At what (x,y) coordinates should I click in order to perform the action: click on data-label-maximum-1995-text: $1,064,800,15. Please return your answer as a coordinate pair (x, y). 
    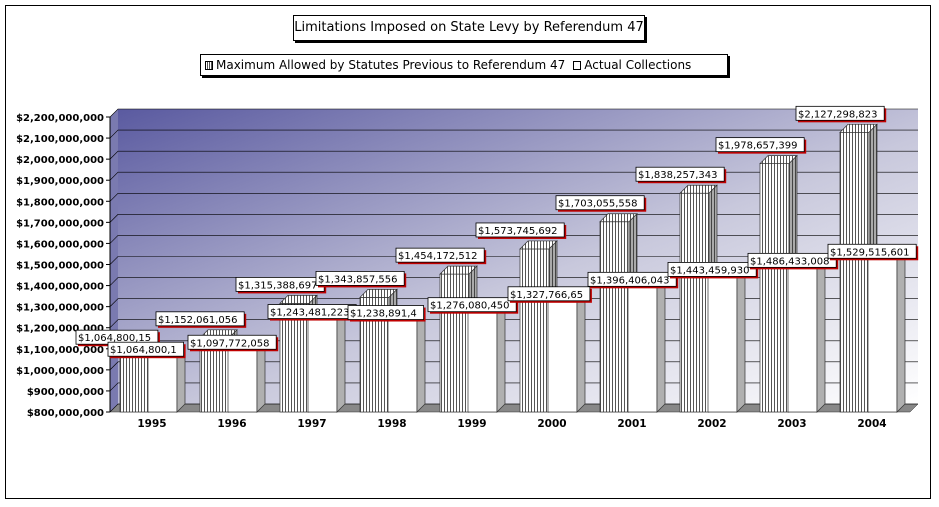
    Looking at the image, I should click on (114, 338).